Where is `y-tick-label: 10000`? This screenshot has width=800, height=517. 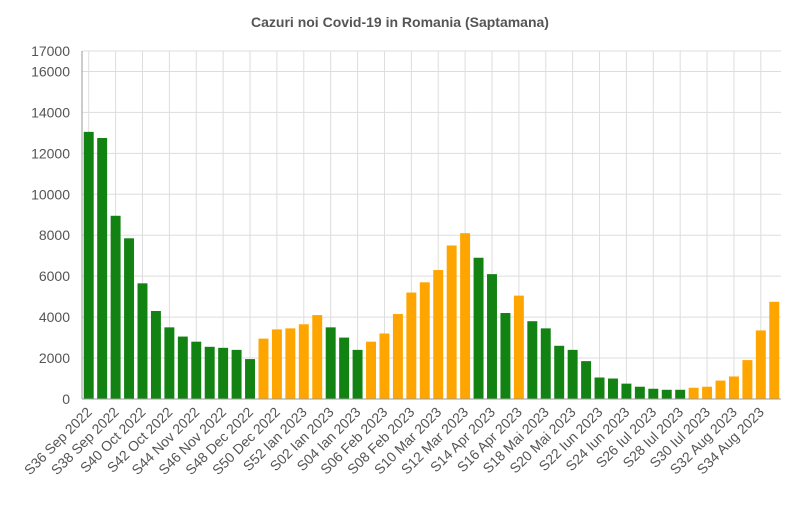
y-tick-label: 10000 is located at coordinates (50, 194).